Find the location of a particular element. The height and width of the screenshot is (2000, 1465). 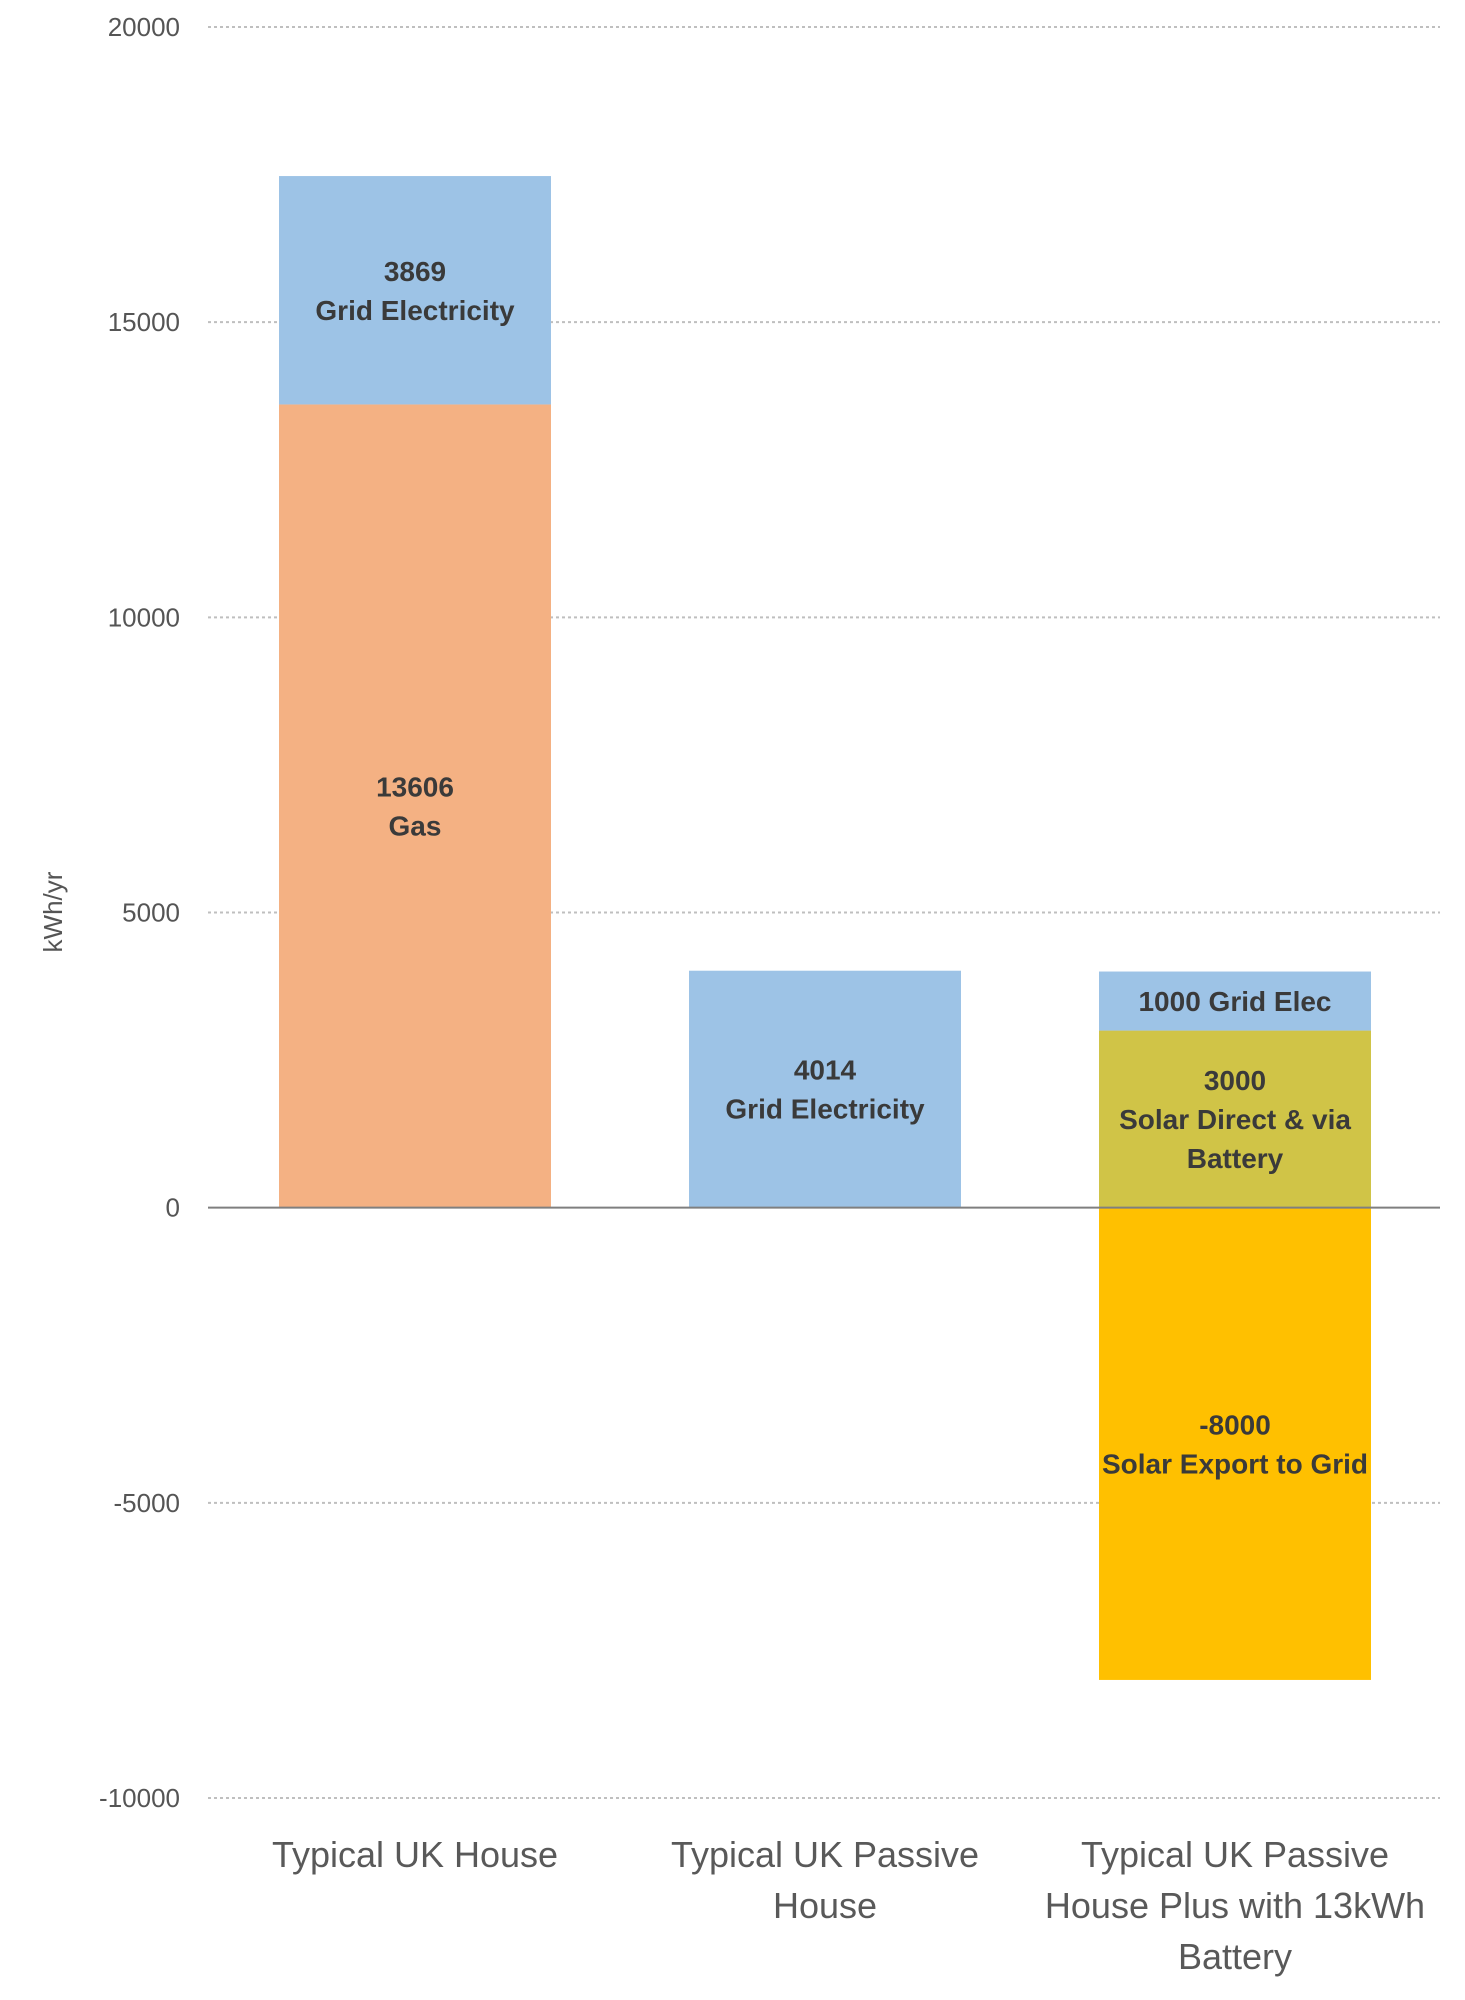

category-label-line: Typical UK House is located at coordinates (415, 1854).